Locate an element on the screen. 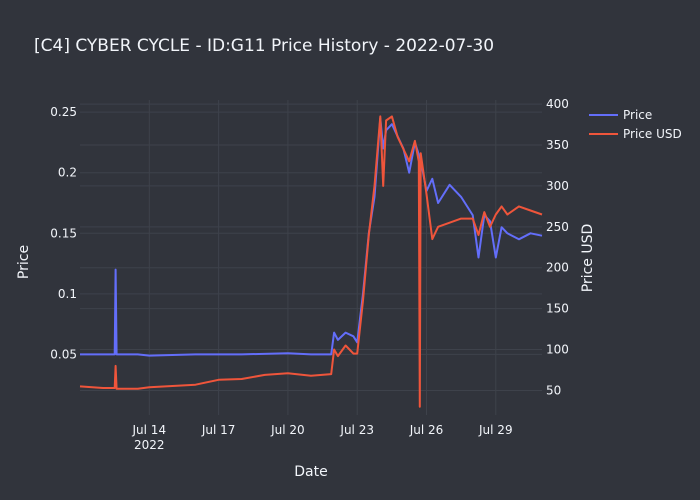  y-tick-label: 0.15 is located at coordinates (63, 233).